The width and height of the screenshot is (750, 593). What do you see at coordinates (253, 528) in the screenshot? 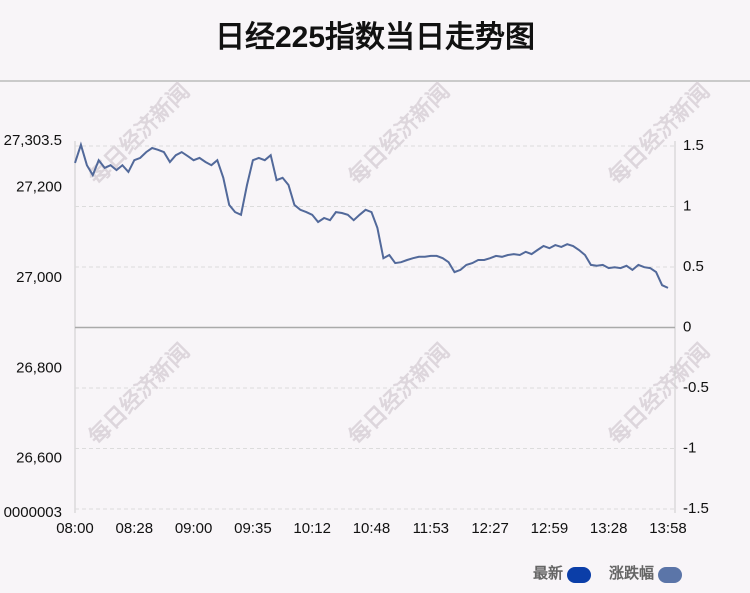
I see `x-tick-label: 09:35` at bounding box center [253, 528].